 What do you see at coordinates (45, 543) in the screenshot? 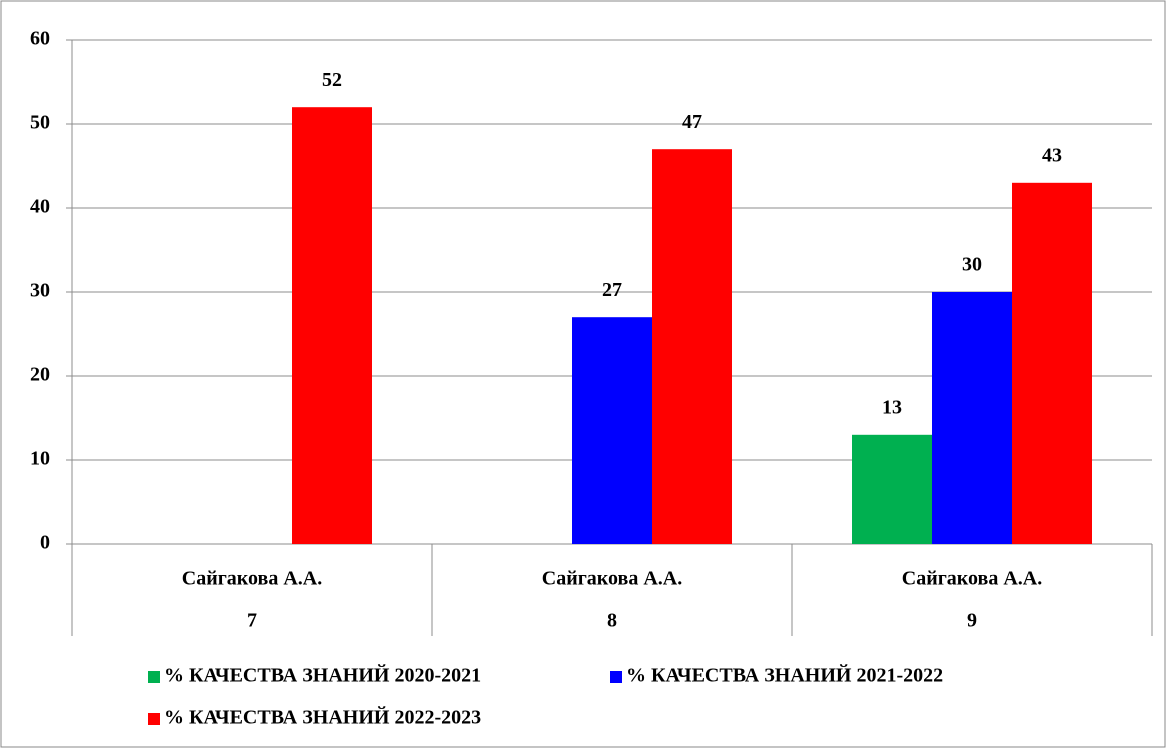
I see `y-tick-label: 0` at bounding box center [45, 543].